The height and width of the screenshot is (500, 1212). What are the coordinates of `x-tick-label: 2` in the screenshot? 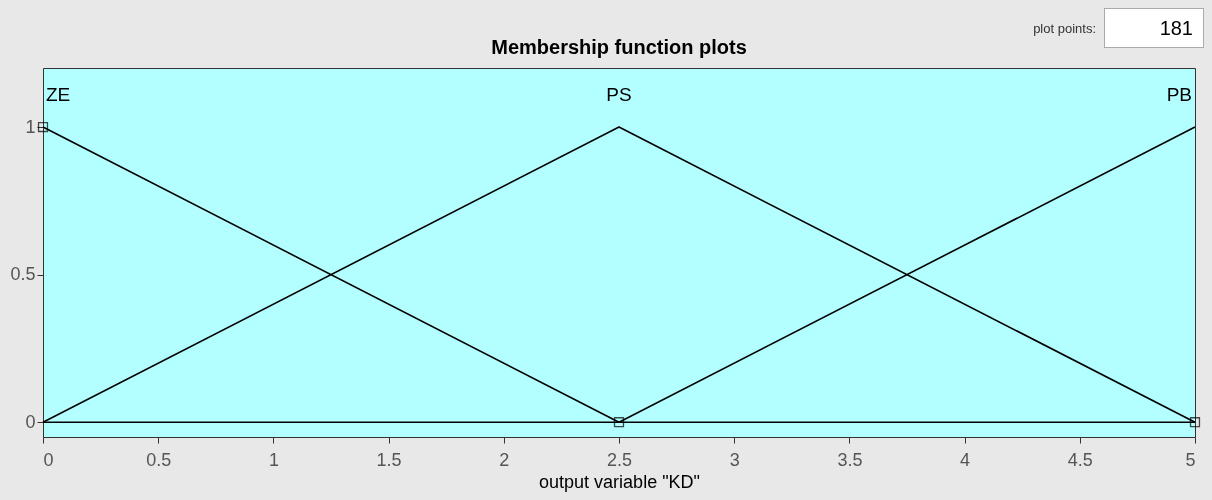 It's located at (504, 459).